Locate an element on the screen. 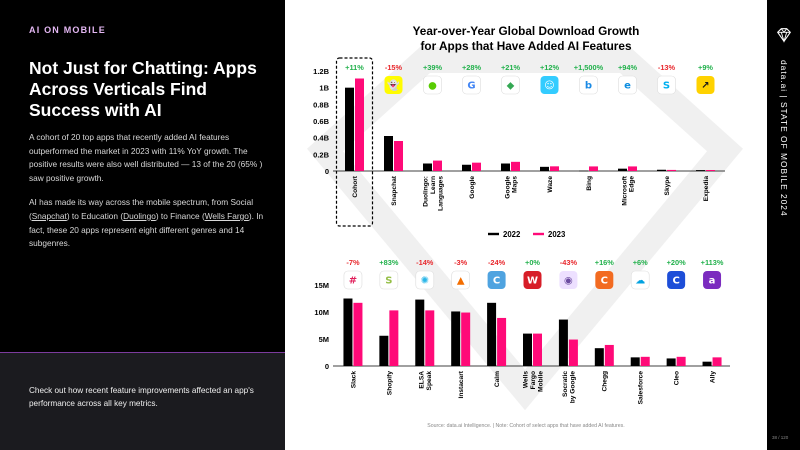  growth-label: +16% is located at coordinates (605, 262).